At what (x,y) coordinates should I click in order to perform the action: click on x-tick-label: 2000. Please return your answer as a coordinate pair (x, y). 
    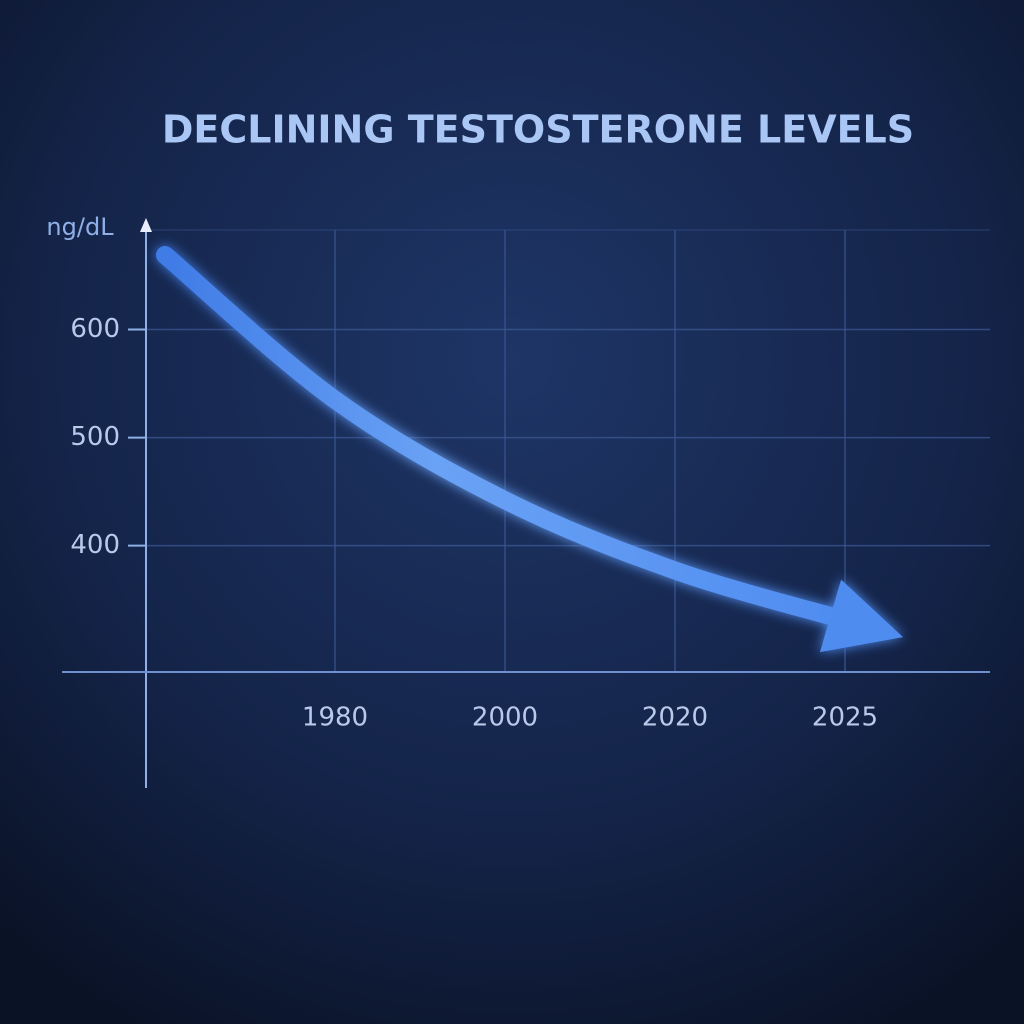
    Looking at the image, I should click on (505, 718).